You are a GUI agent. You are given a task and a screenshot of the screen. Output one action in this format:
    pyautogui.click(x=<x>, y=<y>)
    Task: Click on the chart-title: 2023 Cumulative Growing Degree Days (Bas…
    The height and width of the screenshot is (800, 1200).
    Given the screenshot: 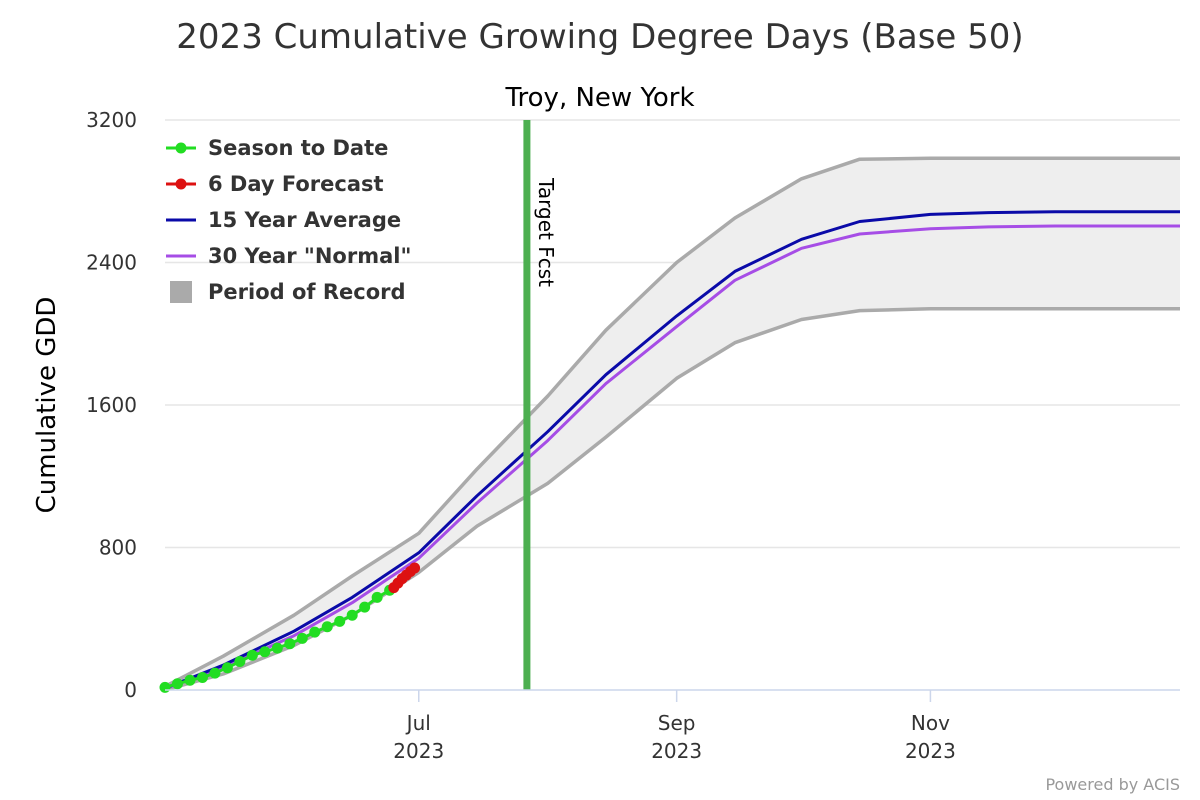 What is the action you would take?
    pyautogui.click(x=599, y=37)
    